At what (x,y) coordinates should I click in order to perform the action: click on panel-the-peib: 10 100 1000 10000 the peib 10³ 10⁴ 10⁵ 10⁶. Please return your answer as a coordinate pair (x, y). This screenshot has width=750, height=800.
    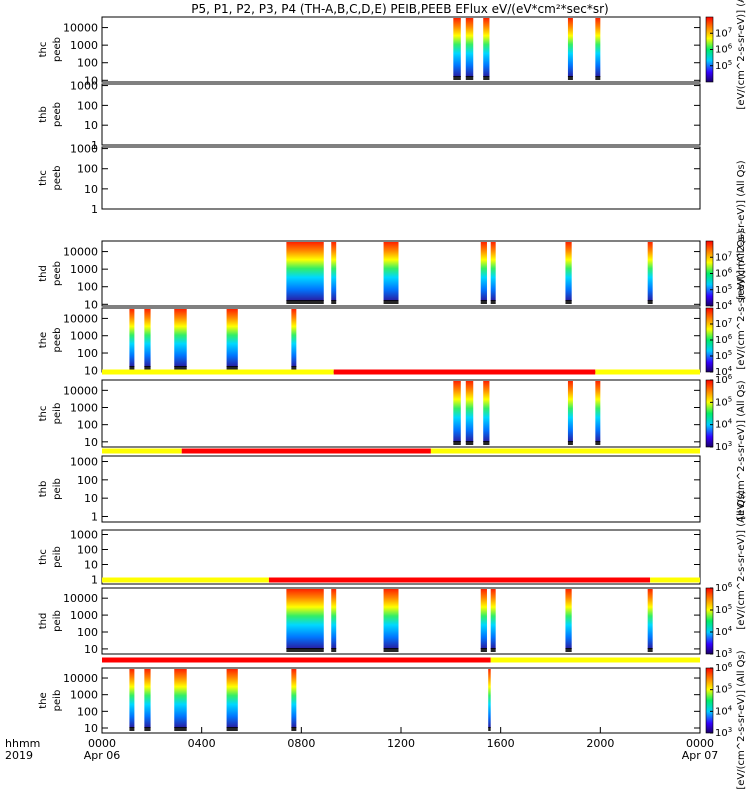
    Looking at the image, I should click on (385, 698).